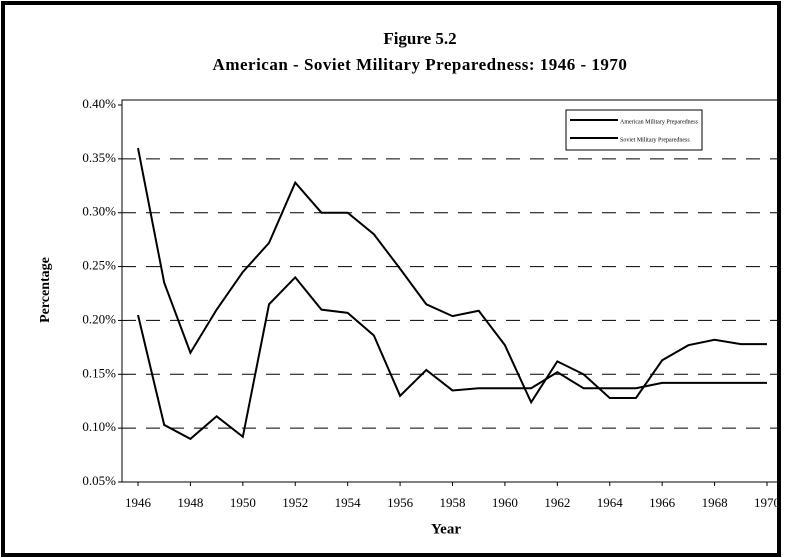  I want to click on y-tick-label: 0.25%, so click(99, 265).